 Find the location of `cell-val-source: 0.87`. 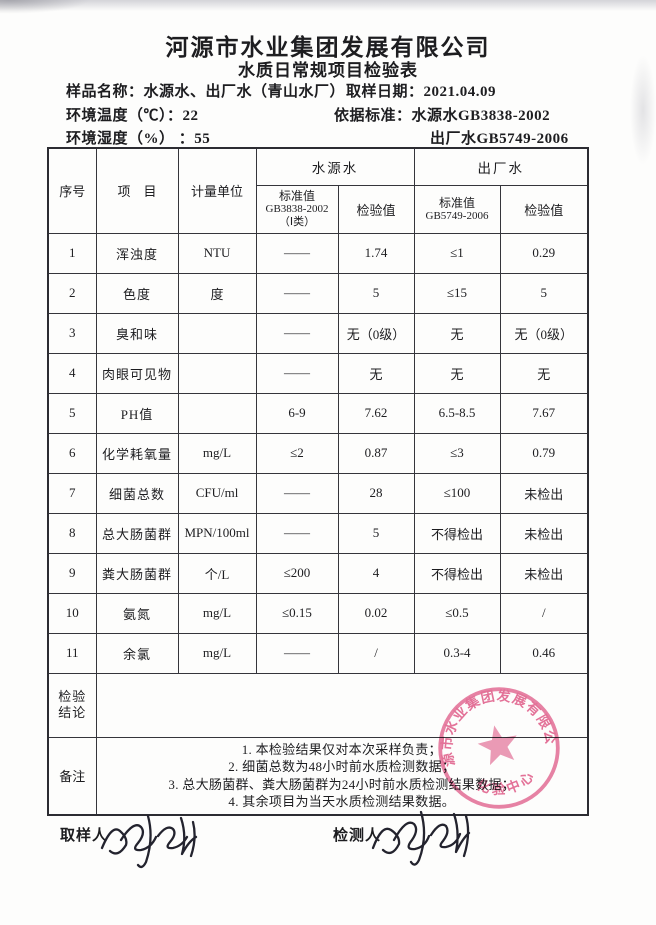

cell-val-source: 0.87 is located at coordinates (376, 453).